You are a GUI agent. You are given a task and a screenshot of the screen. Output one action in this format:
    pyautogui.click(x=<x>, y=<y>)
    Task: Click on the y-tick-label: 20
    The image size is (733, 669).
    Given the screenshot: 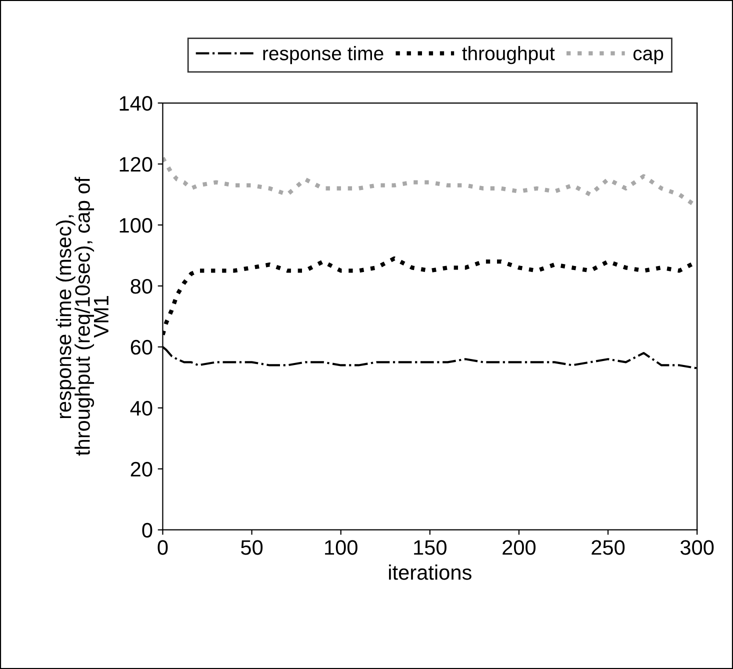 What is the action you would take?
    pyautogui.click(x=141, y=469)
    